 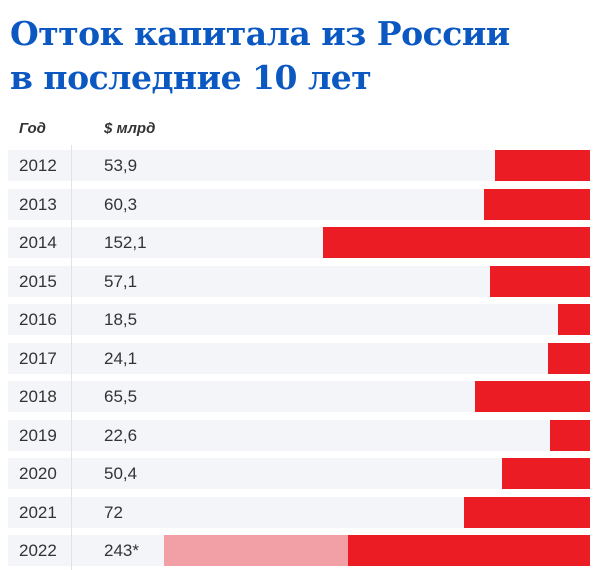 What do you see at coordinates (299, 435) in the screenshot?
I see `table-row: 2019 22,6` at bounding box center [299, 435].